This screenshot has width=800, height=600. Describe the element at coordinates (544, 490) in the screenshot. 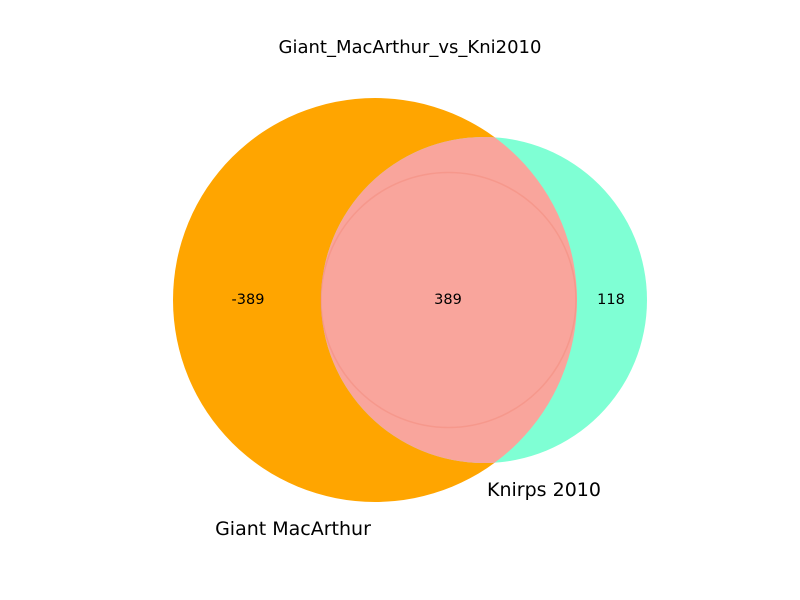

I see `set-label-knirps-2010: Knirps 2010` at that location.